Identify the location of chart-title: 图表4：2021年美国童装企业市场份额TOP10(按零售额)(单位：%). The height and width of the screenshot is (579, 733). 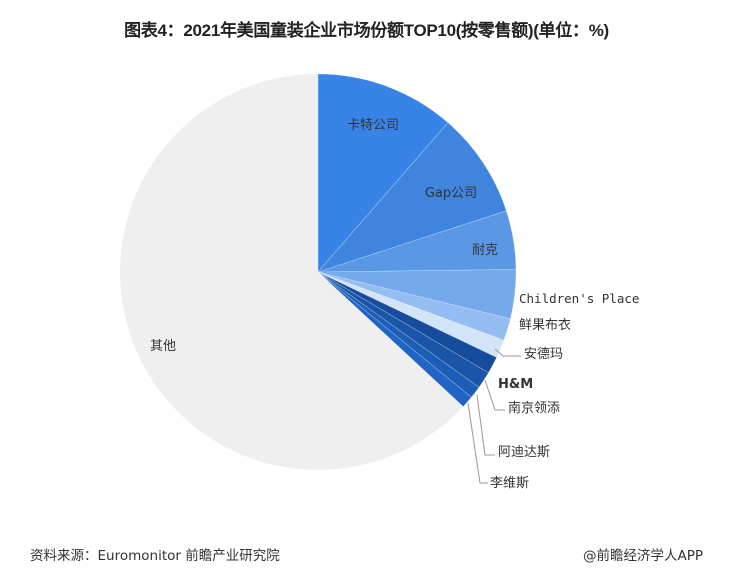
(366, 30).